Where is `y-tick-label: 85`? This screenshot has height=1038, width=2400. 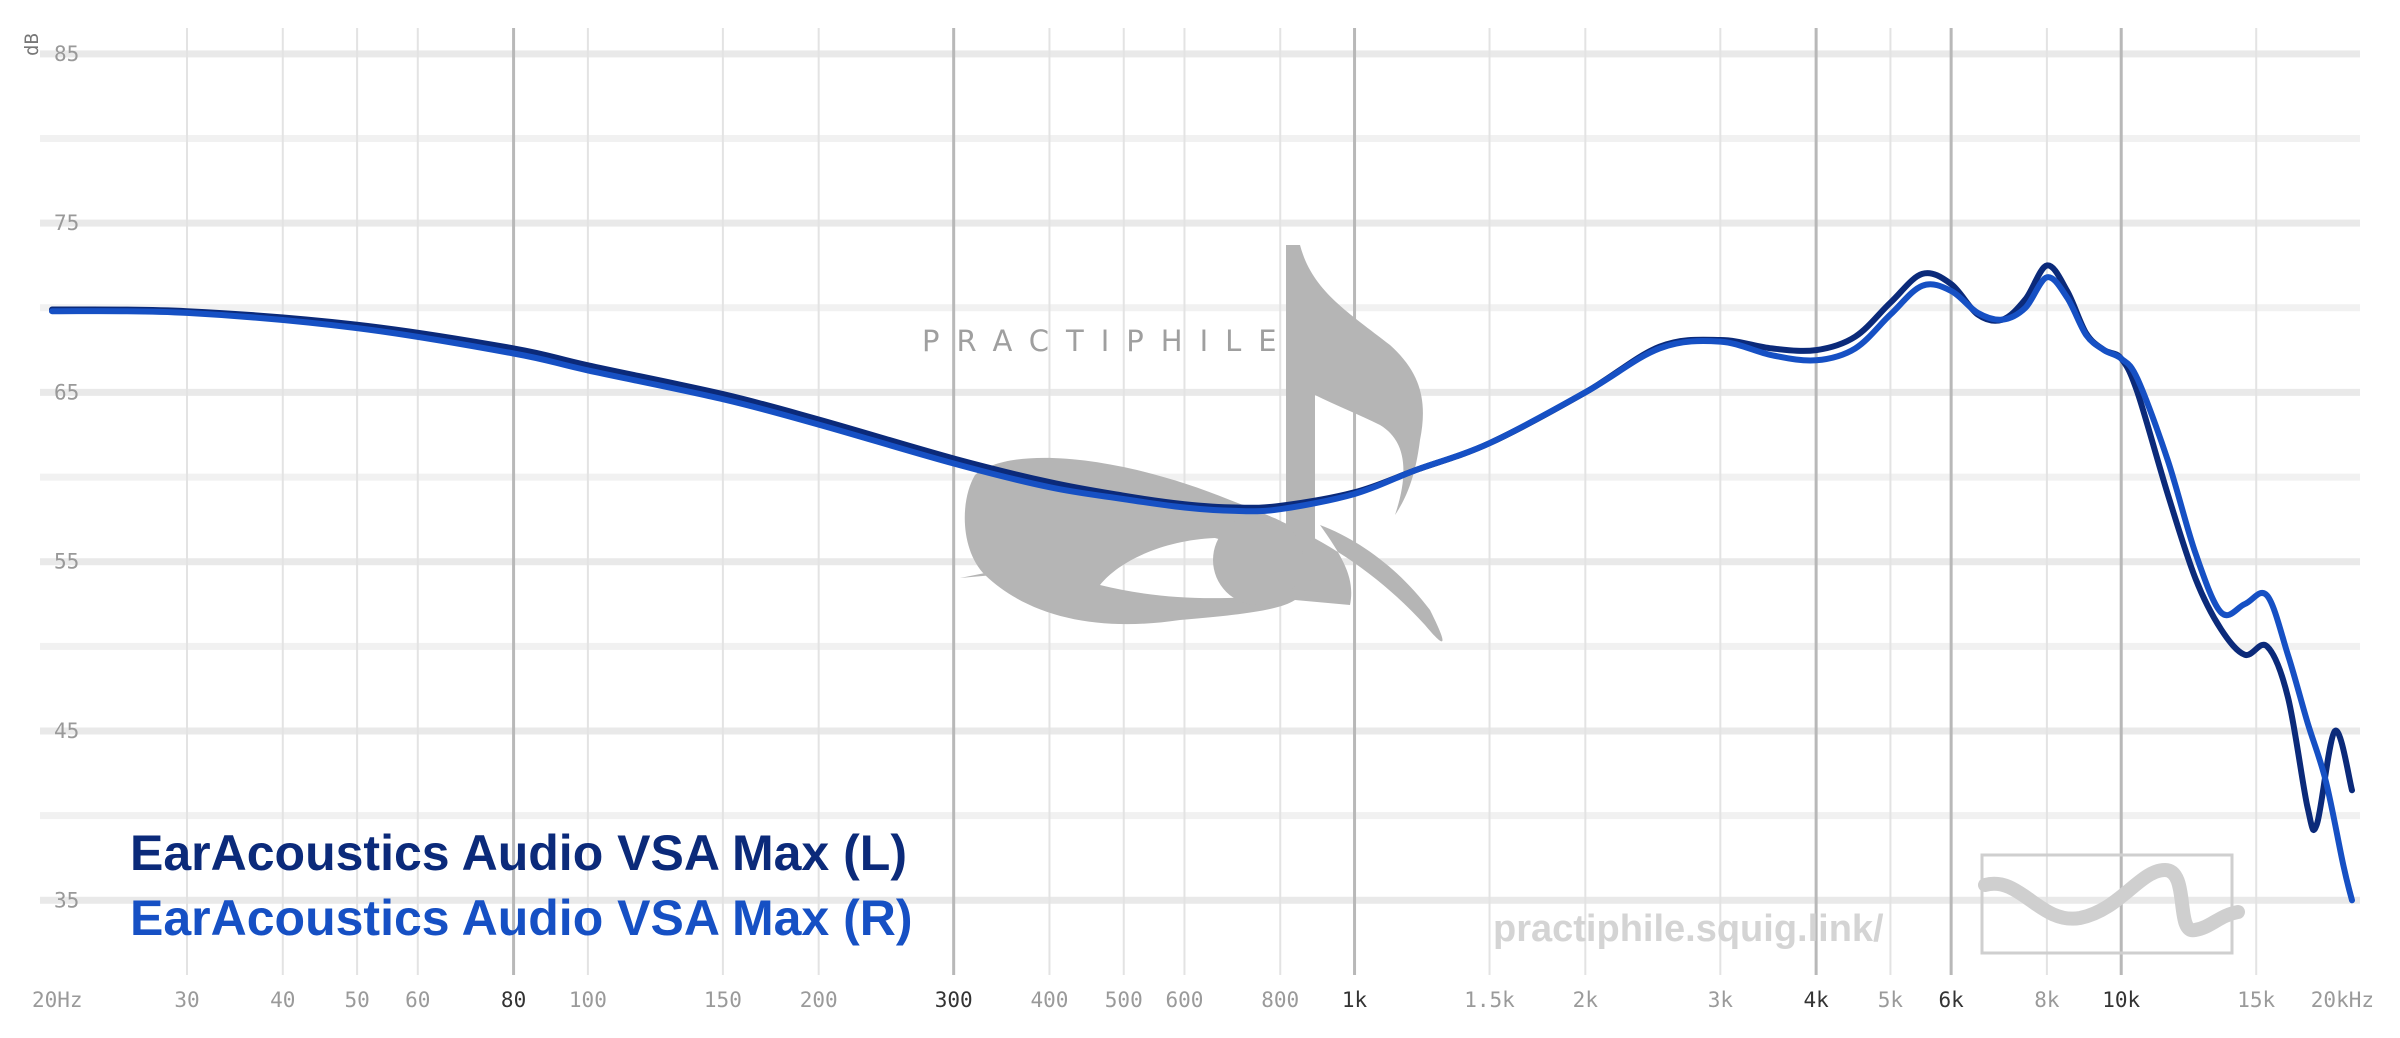 y-tick-label: 85 is located at coordinates (66, 54).